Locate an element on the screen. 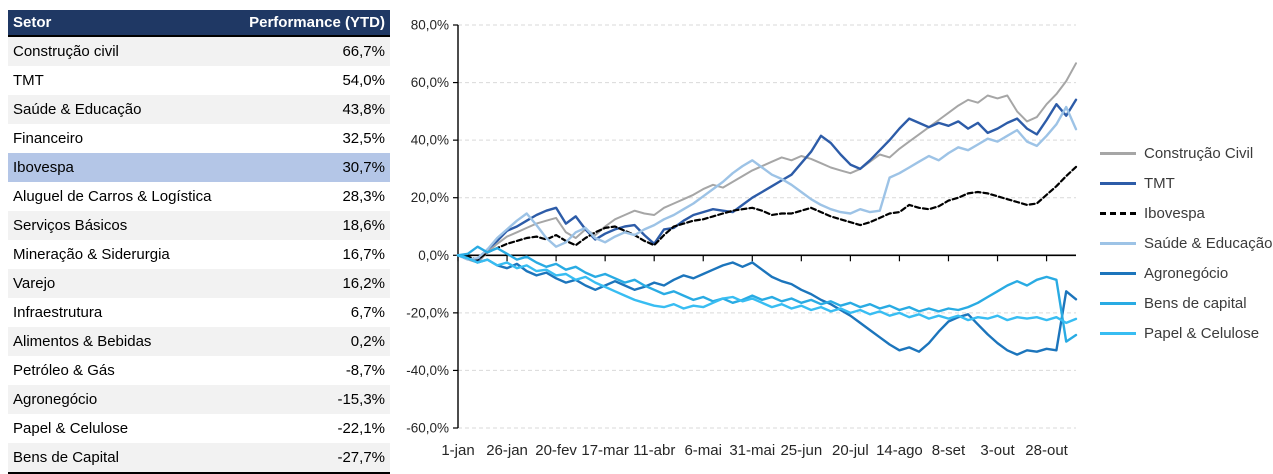 This screenshot has height=474, width=1273. series-line-ibovespa is located at coordinates (767, 213).